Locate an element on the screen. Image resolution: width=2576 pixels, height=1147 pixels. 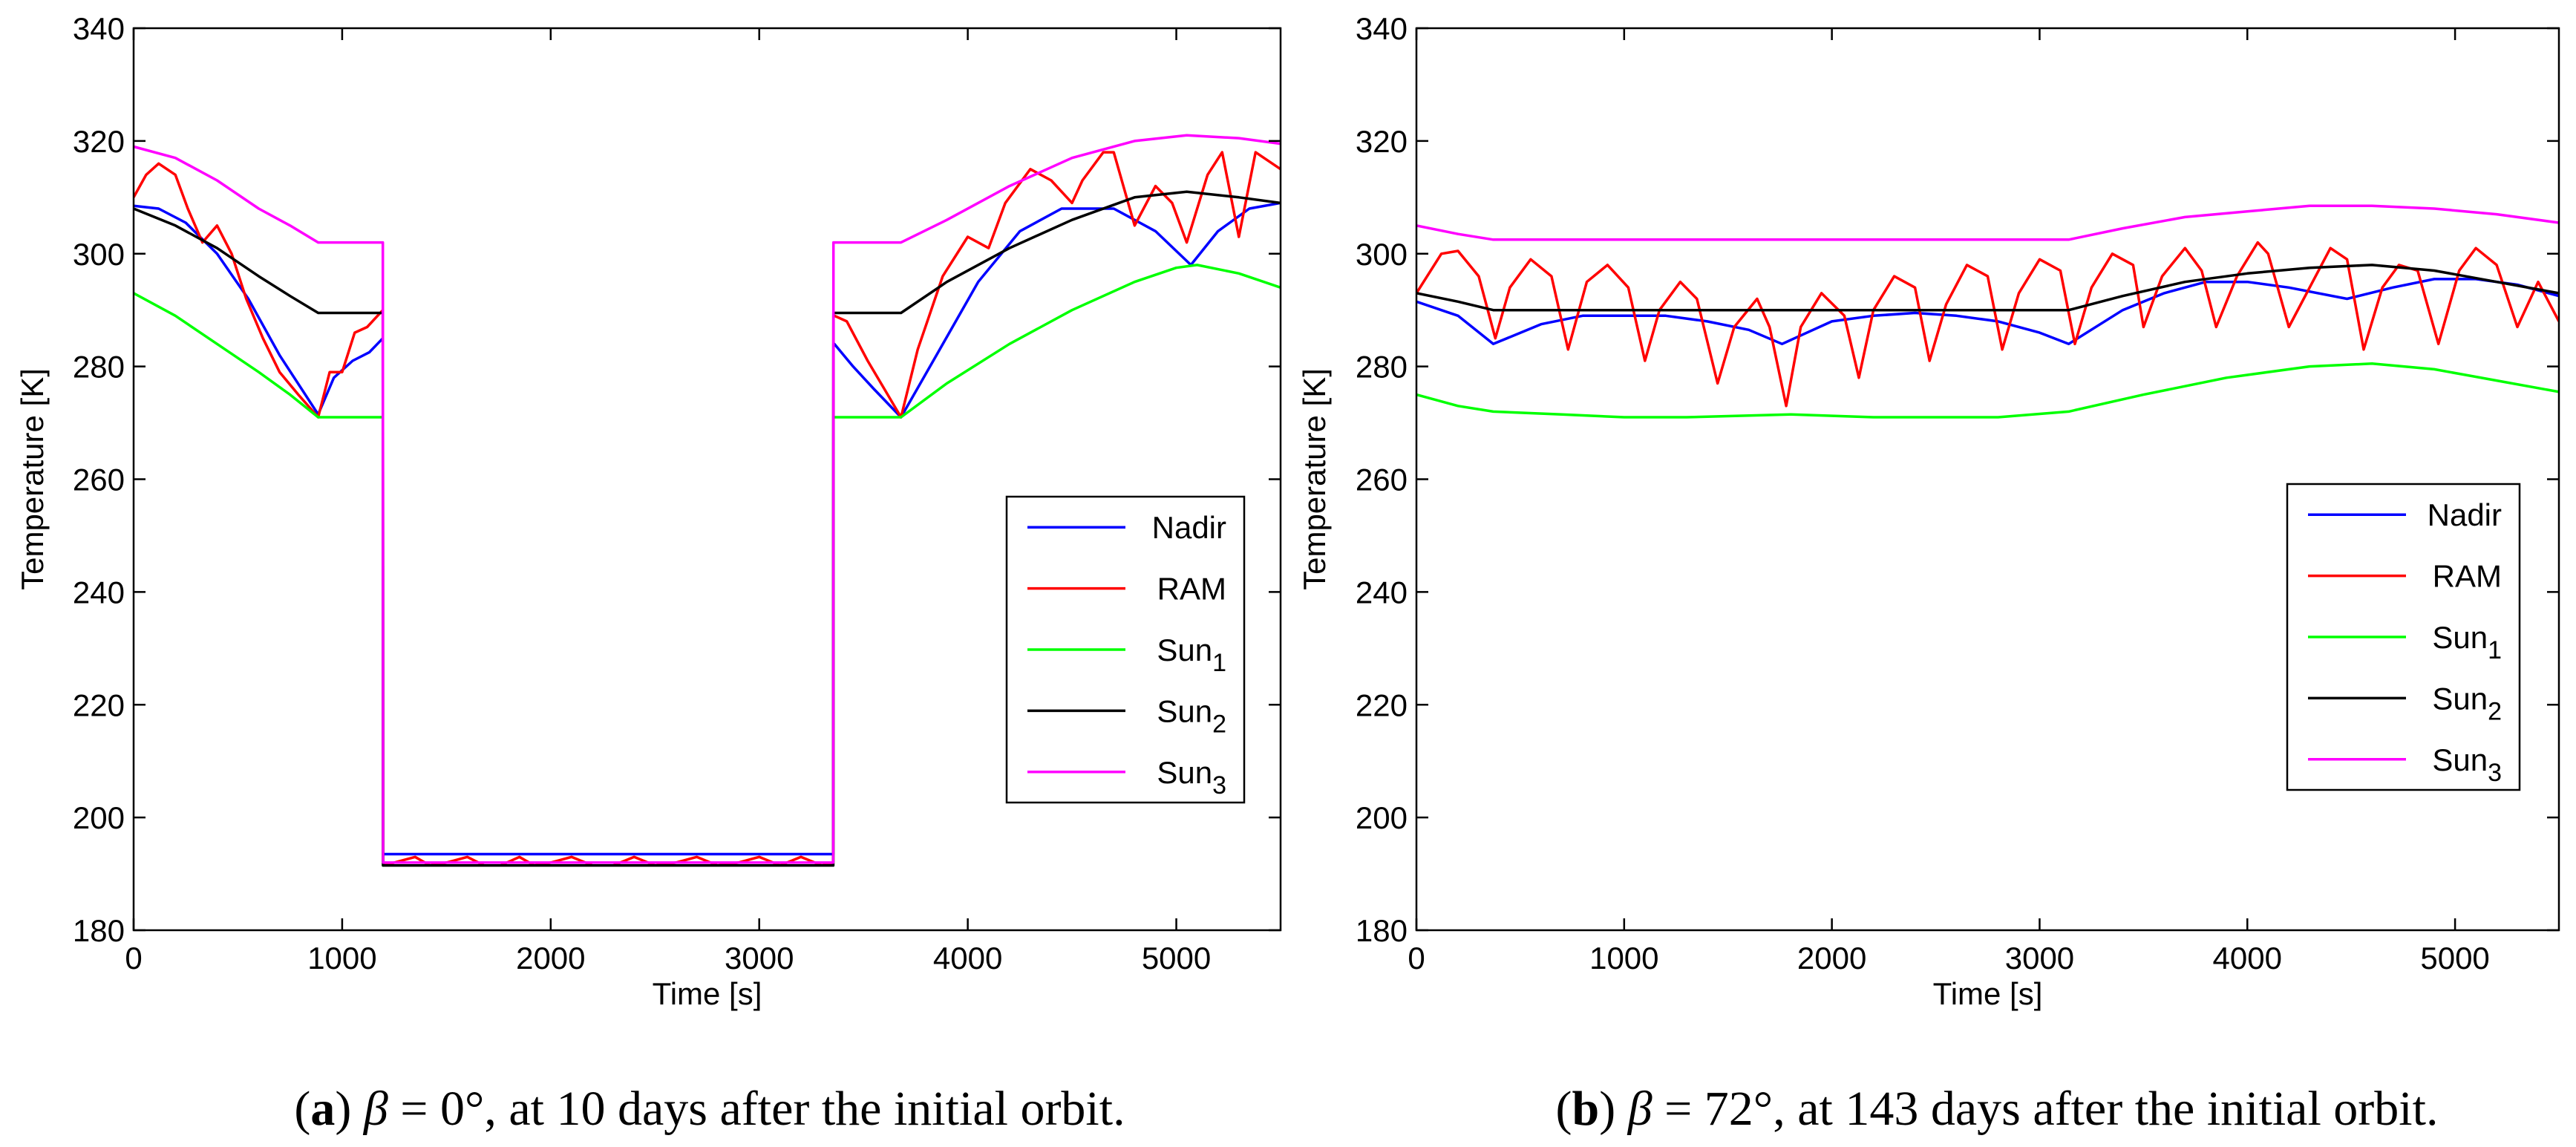
caption-tag: a is located at coordinates (322, 1109).